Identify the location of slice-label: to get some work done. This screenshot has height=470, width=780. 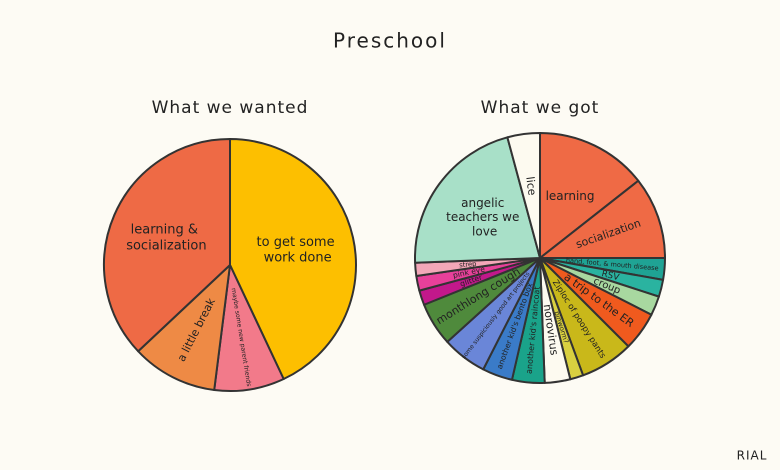
(298, 250).